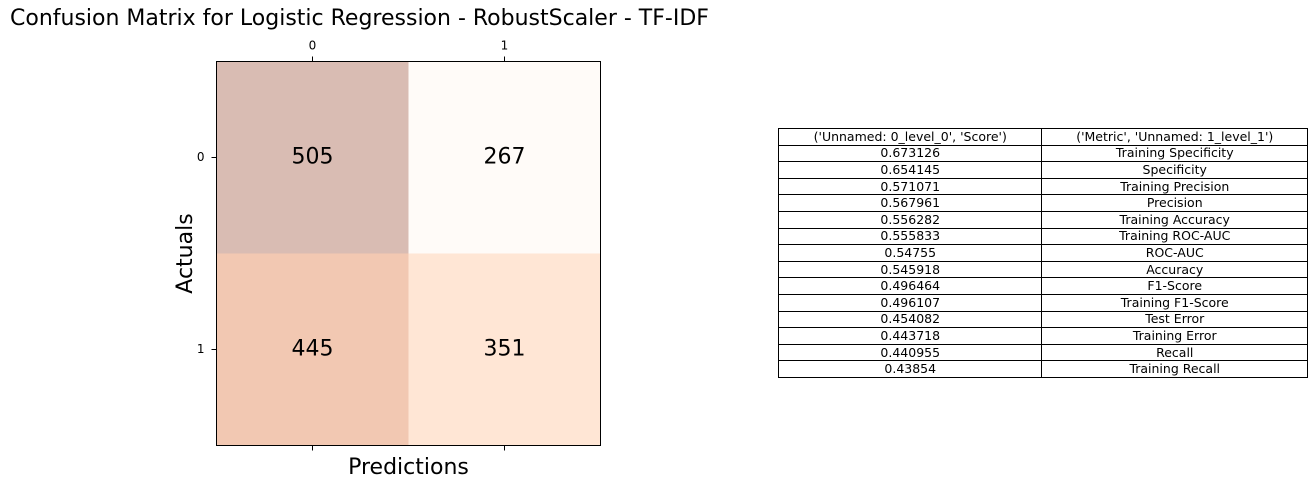  I want to click on table-row: 0.454082 Test Error, so click(1042, 319).